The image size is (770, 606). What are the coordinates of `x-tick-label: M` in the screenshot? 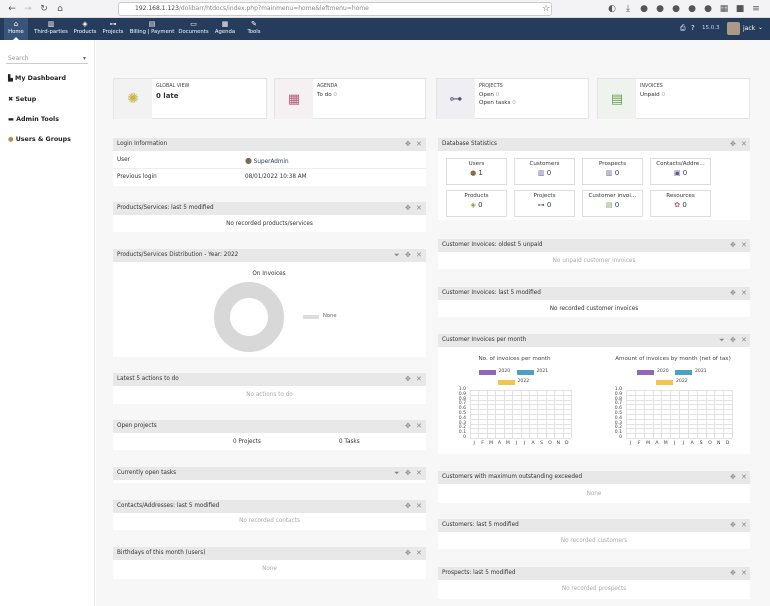 It's located at (507, 443).